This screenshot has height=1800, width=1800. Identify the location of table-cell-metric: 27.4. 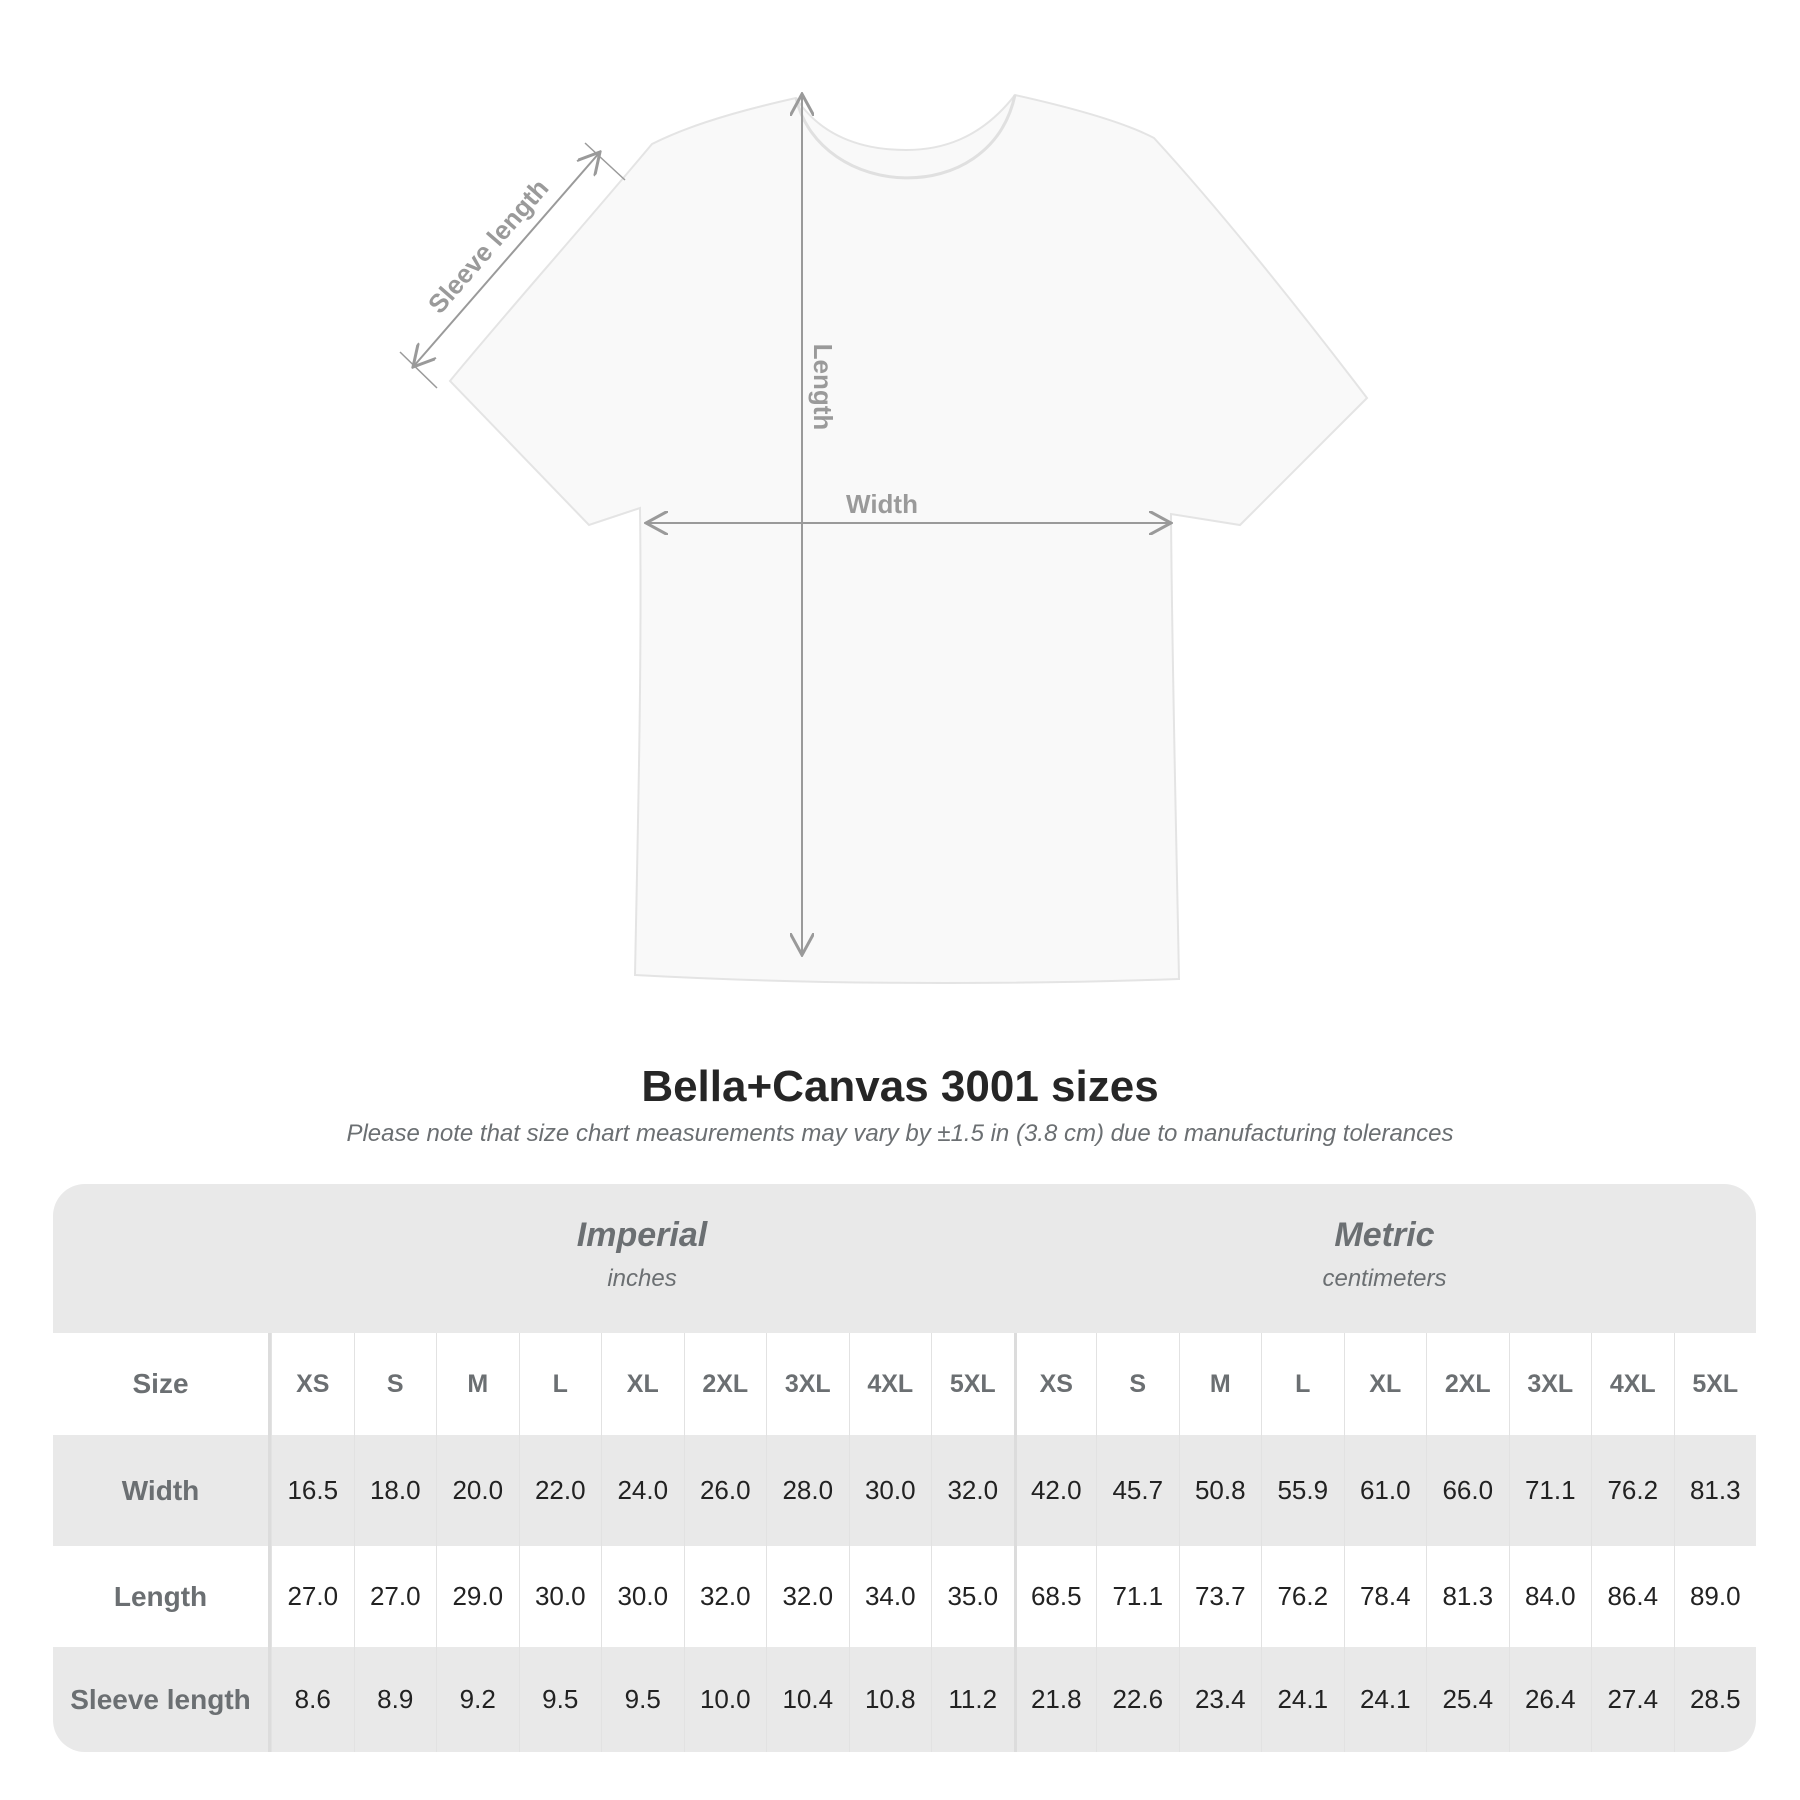
(1632, 1699).